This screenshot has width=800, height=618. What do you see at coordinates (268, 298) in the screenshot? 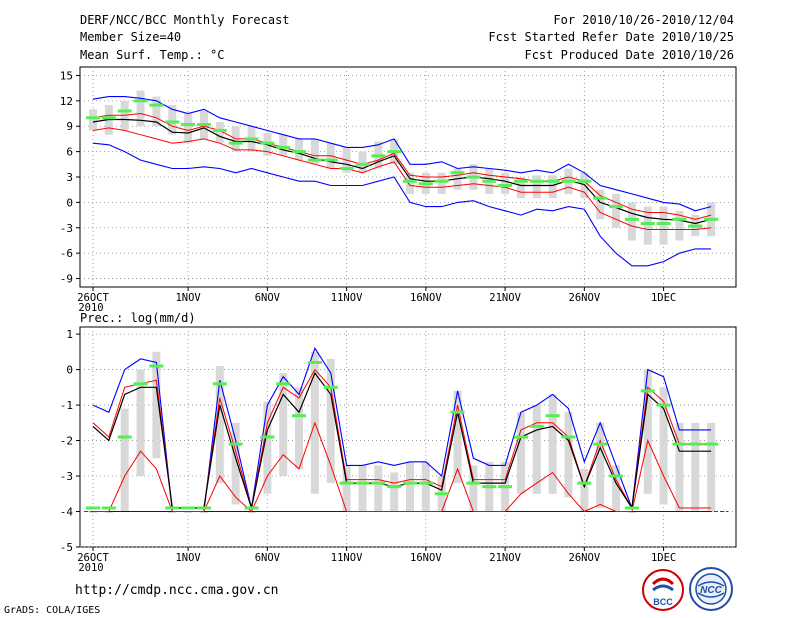
I see `temp-xtick-label: 6NOV` at bounding box center [268, 298].